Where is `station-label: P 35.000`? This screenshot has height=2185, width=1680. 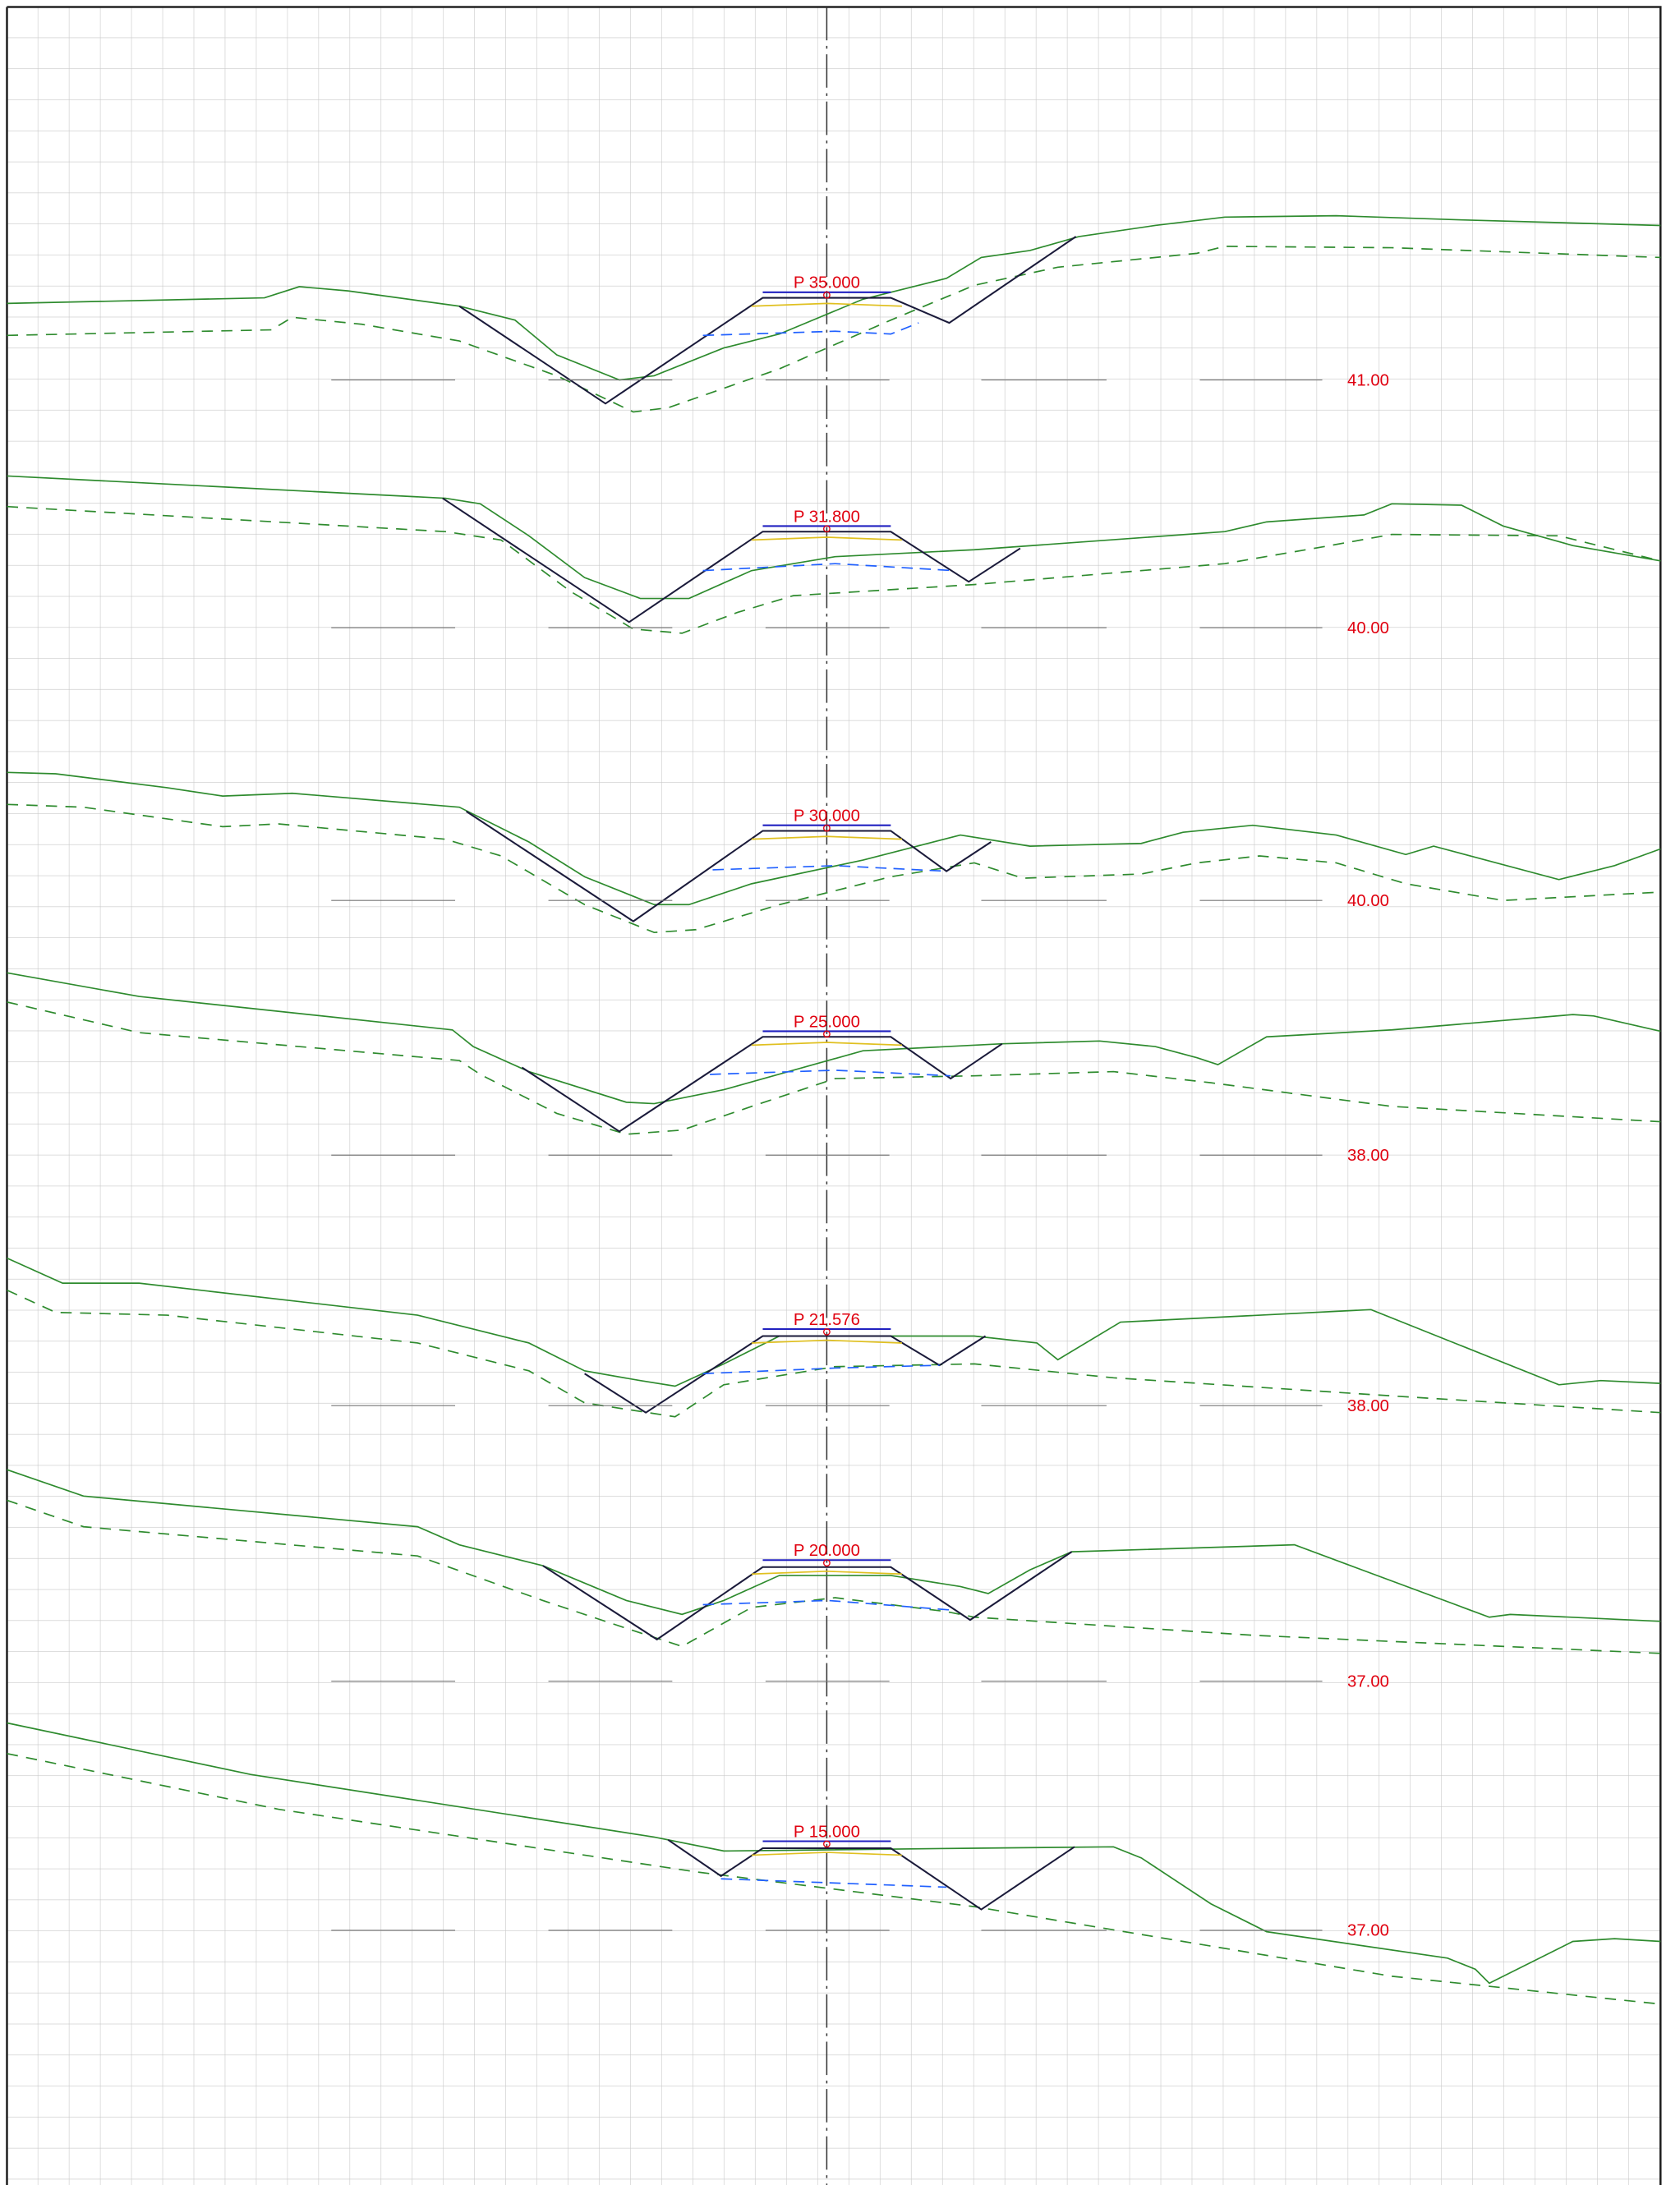 station-label: P 35.000 is located at coordinates (827, 283).